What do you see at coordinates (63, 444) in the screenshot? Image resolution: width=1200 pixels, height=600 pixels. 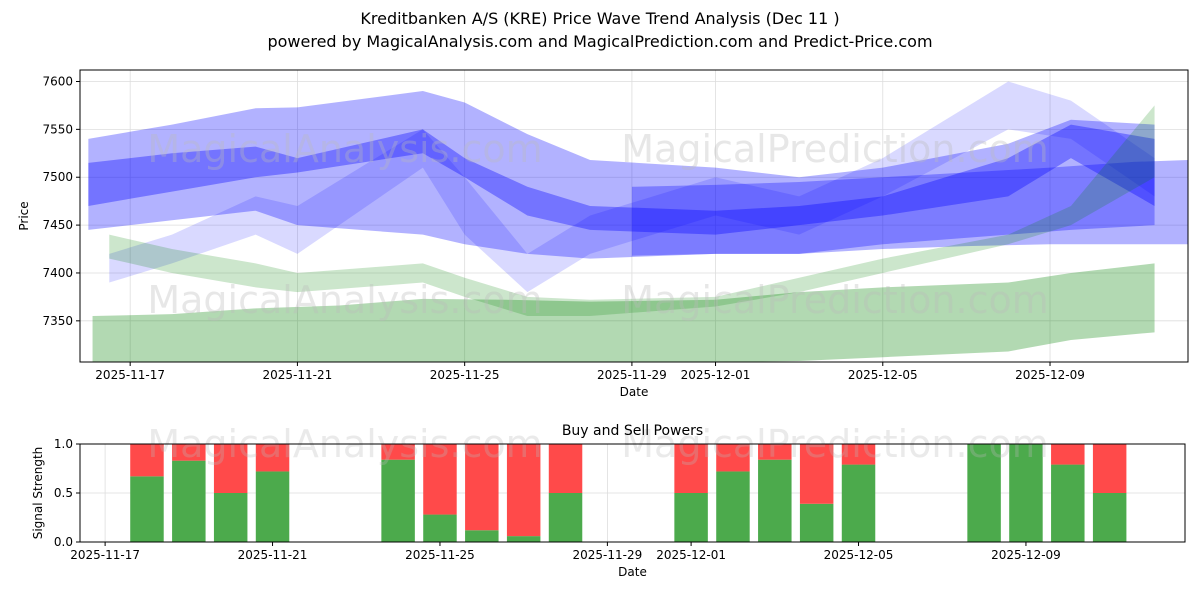 I see `y-tick-label: 1.0` at bounding box center [63, 444].